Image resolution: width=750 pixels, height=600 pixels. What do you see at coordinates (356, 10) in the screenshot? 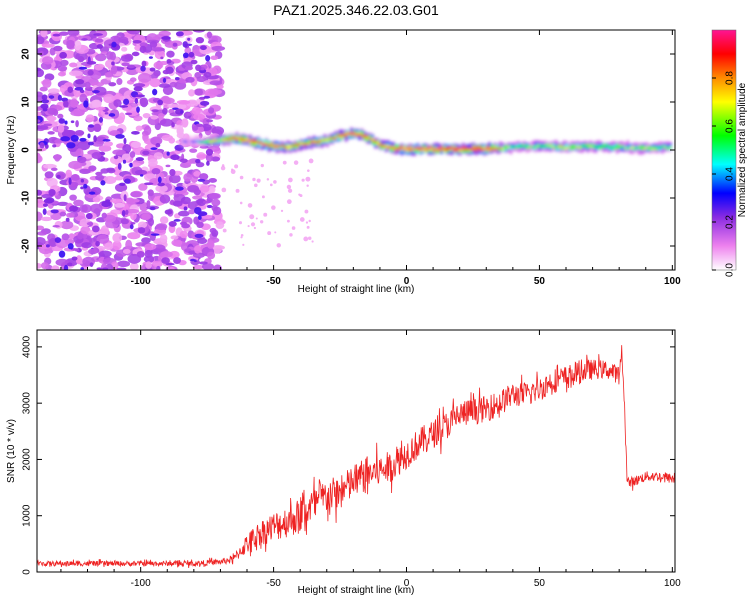
I see `figure-title: PAZ1.2025.346.22.03.G01` at bounding box center [356, 10].